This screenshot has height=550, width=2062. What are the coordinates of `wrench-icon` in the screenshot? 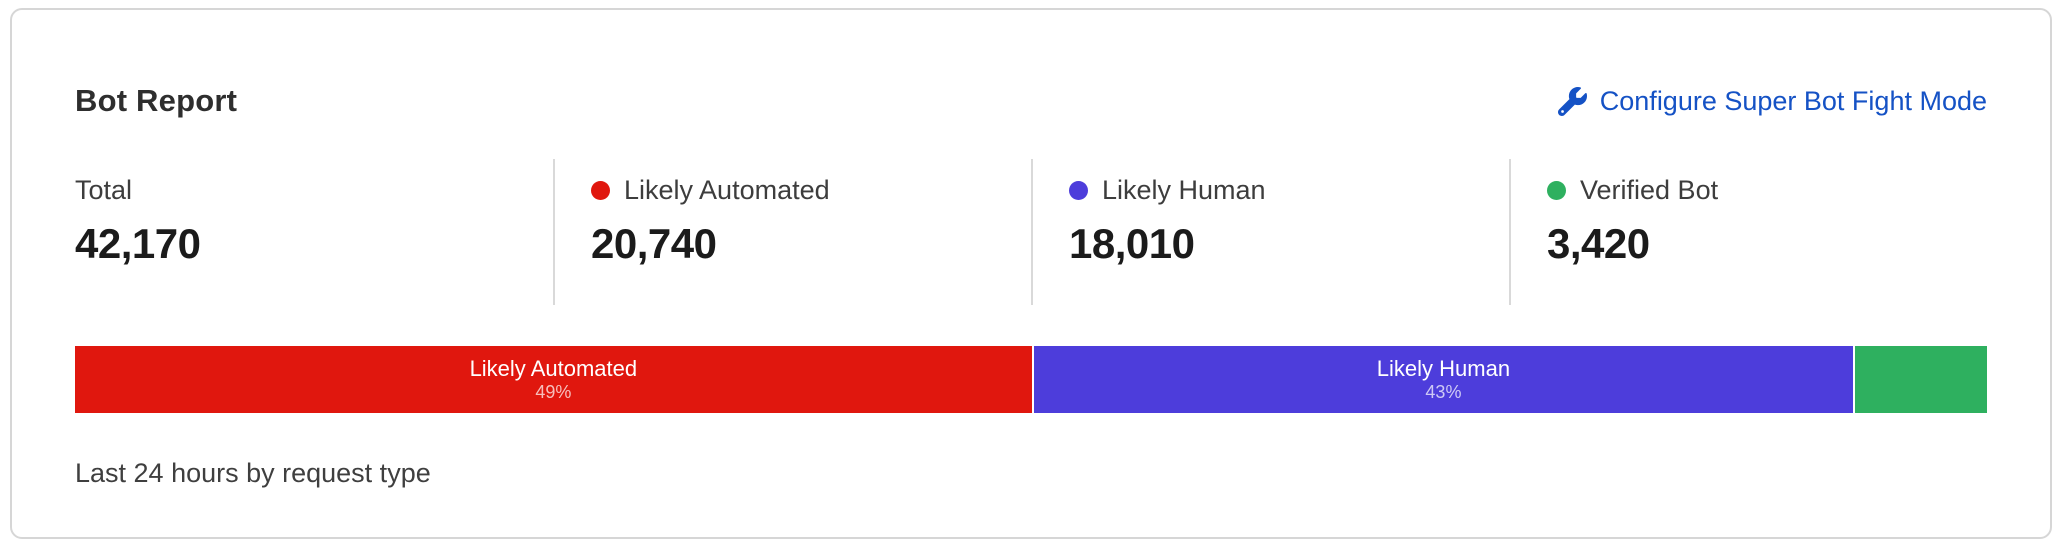 It's located at (1572, 101).